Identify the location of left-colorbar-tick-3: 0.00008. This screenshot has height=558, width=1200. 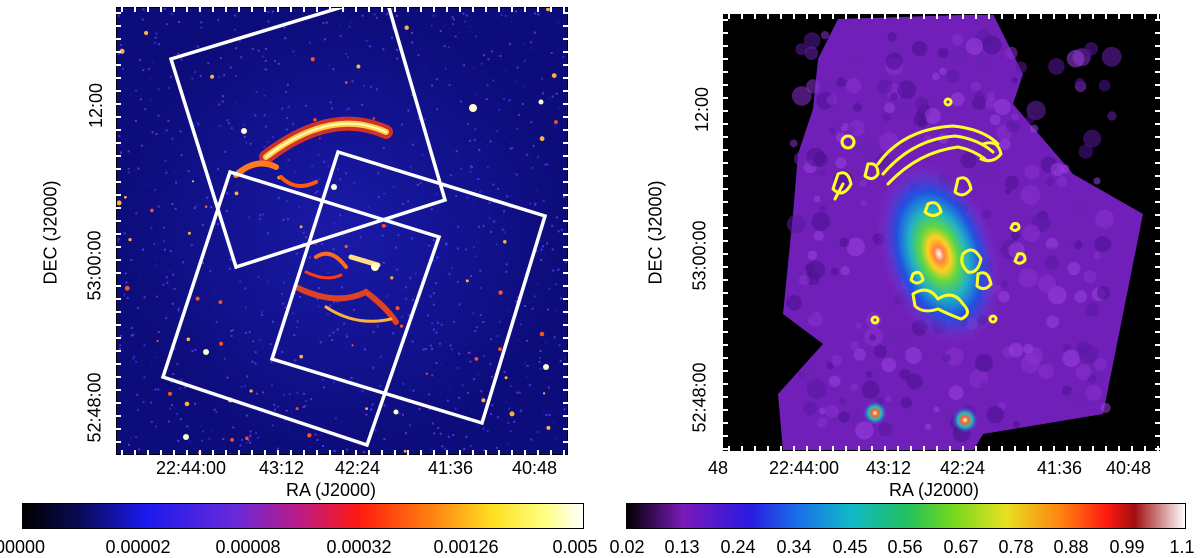
(247, 547).